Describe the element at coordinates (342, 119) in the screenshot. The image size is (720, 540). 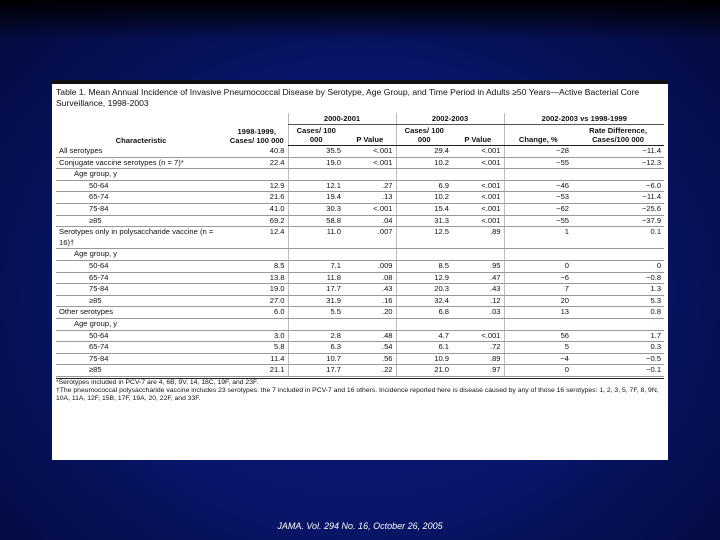
I see `col-group-header: 2000-2001` at that location.